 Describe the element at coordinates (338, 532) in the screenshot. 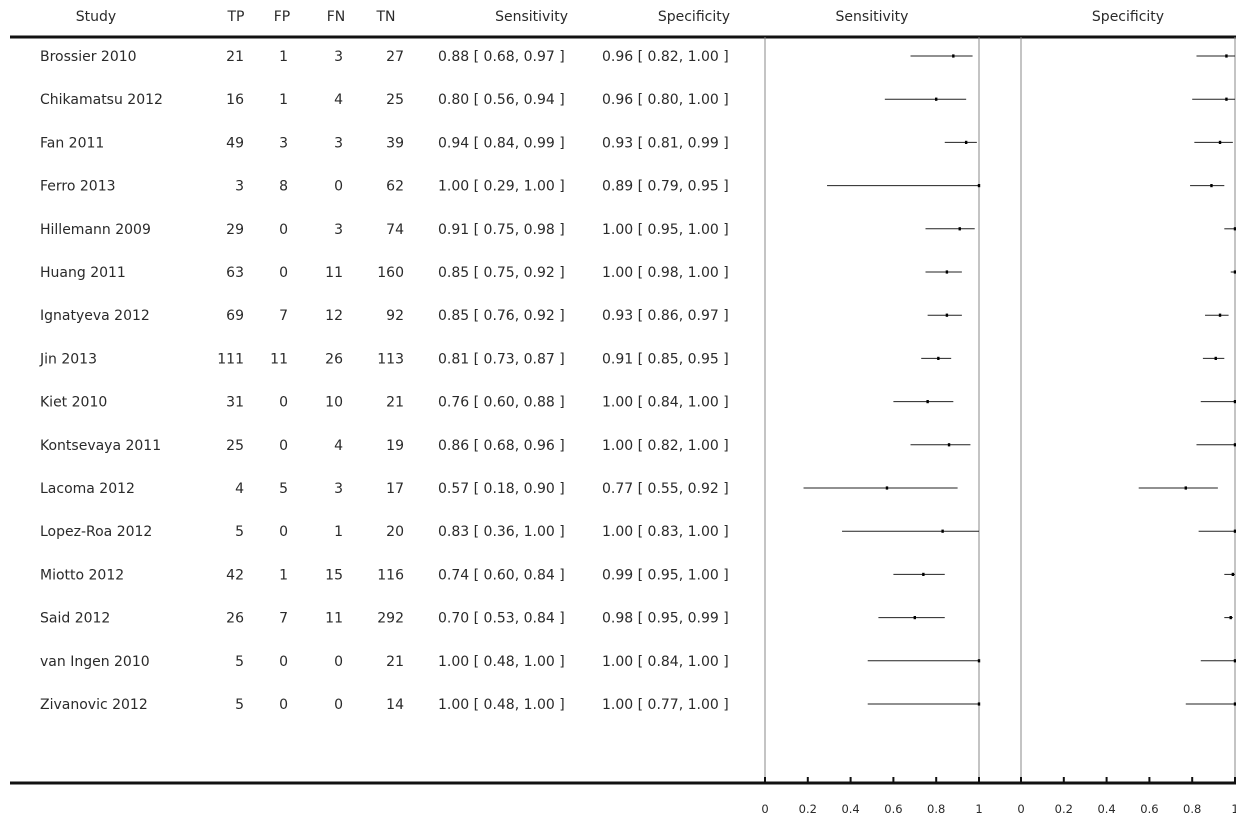

I see `cell-fn: 1` at that location.